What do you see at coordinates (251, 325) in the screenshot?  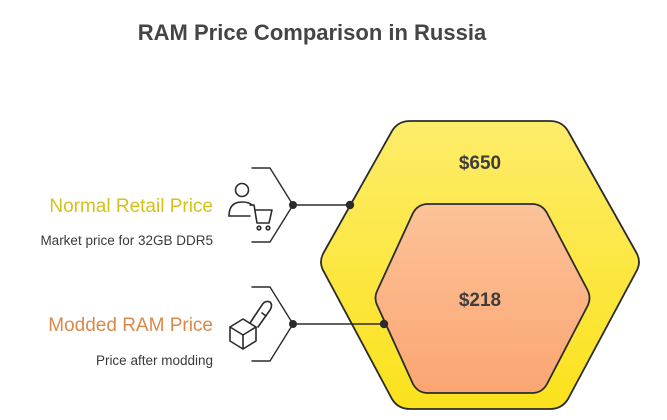 I see `box-tool-icon` at bounding box center [251, 325].